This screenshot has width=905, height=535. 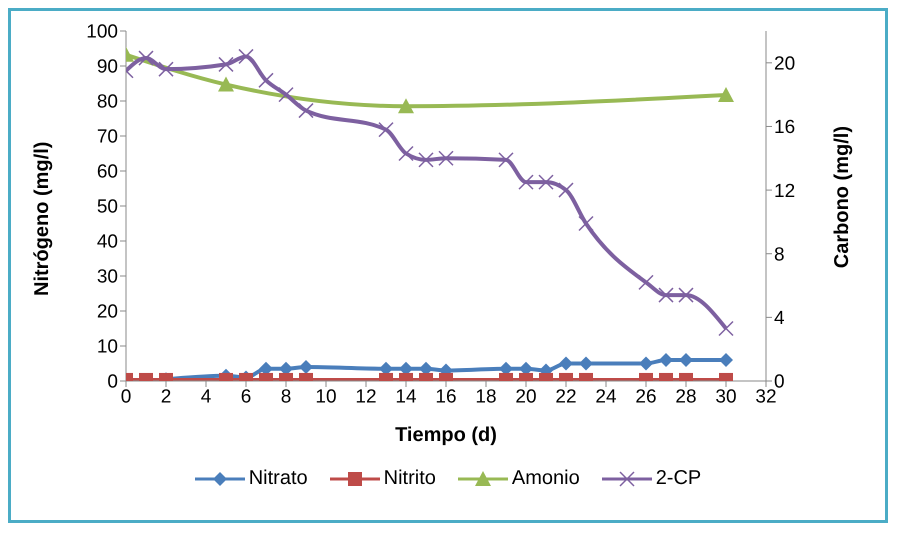 I want to click on x-tick-label: 12, so click(x=366, y=397).